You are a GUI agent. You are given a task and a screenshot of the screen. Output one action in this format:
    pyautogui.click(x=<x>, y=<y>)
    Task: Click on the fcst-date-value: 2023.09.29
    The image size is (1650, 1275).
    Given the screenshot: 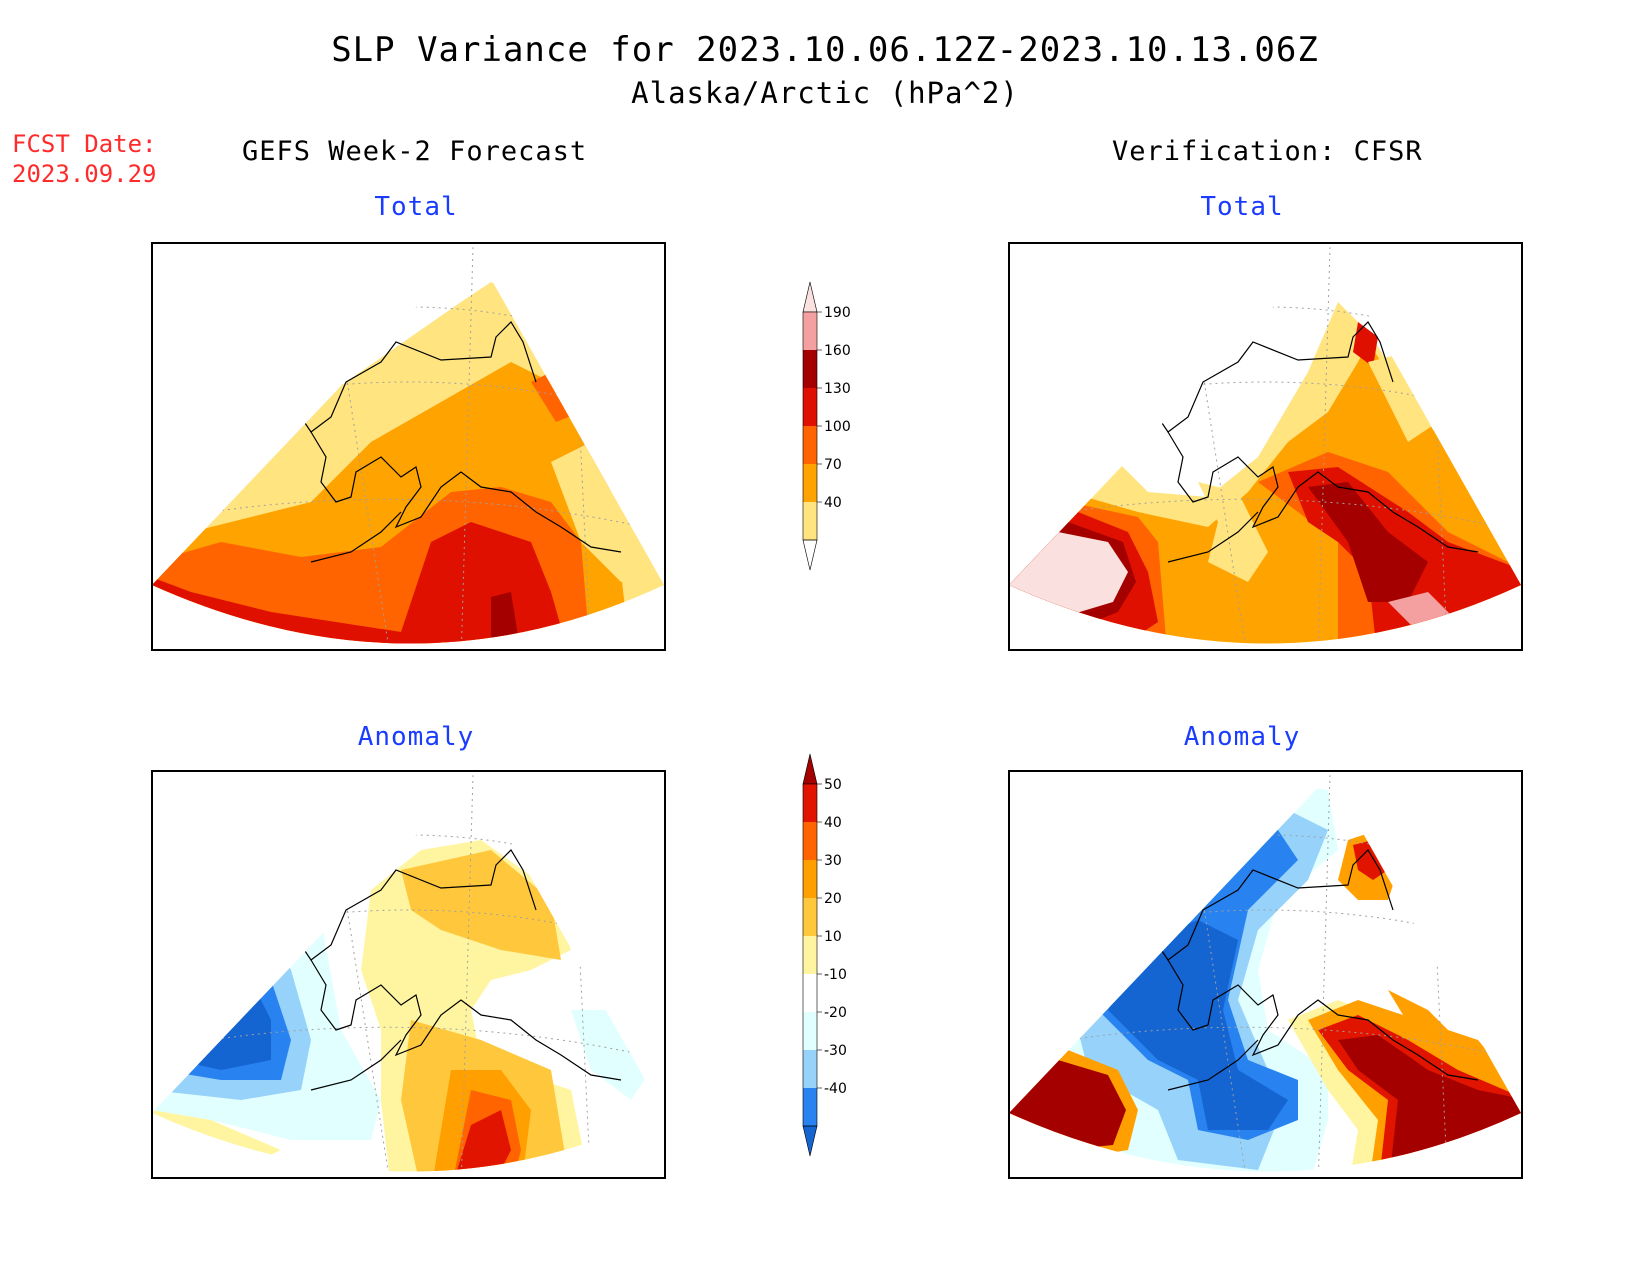 What is the action you would take?
    pyautogui.click(x=84, y=174)
    